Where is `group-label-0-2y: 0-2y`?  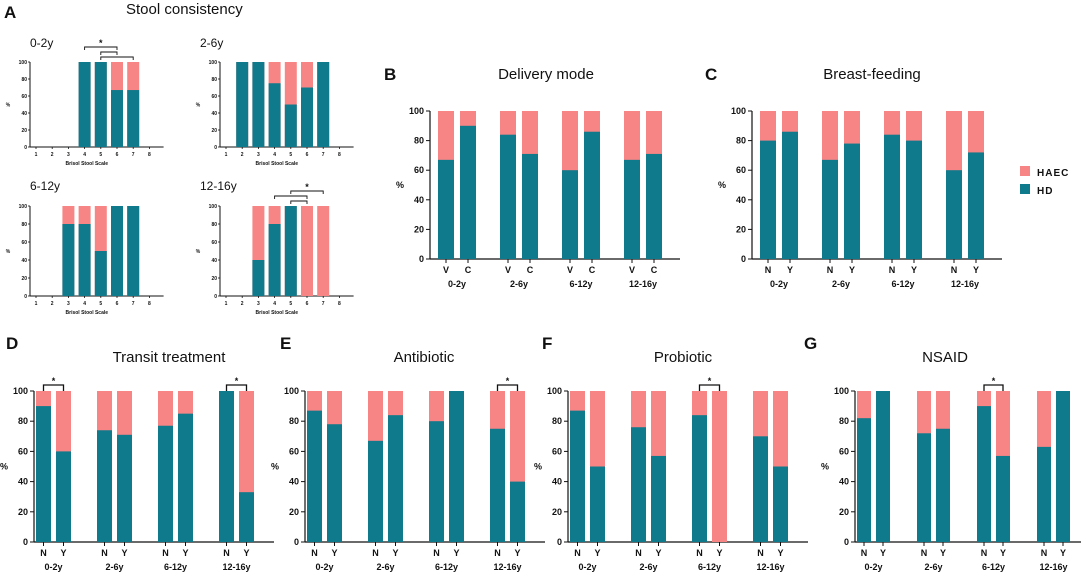
group-label-0-2y: 0-2y is located at coordinates (873, 567).